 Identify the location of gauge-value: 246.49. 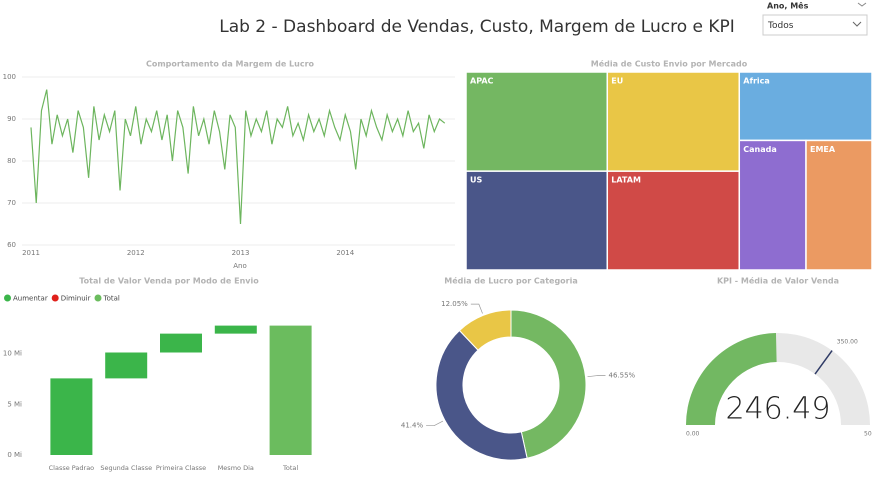
(778, 409).